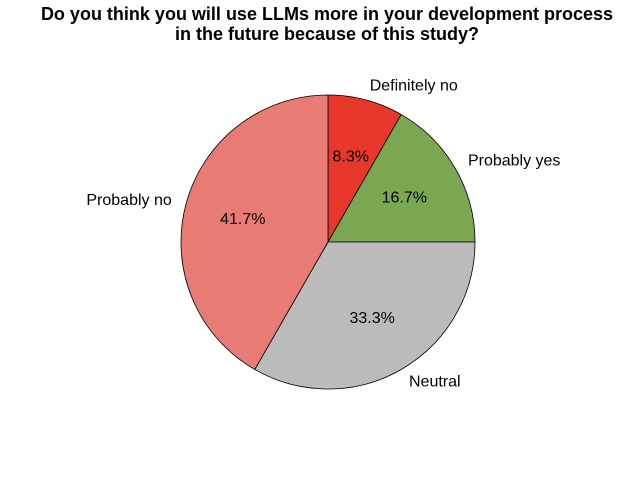  I want to click on pie-pct-label-neutral: 33.3%, so click(371, 318).